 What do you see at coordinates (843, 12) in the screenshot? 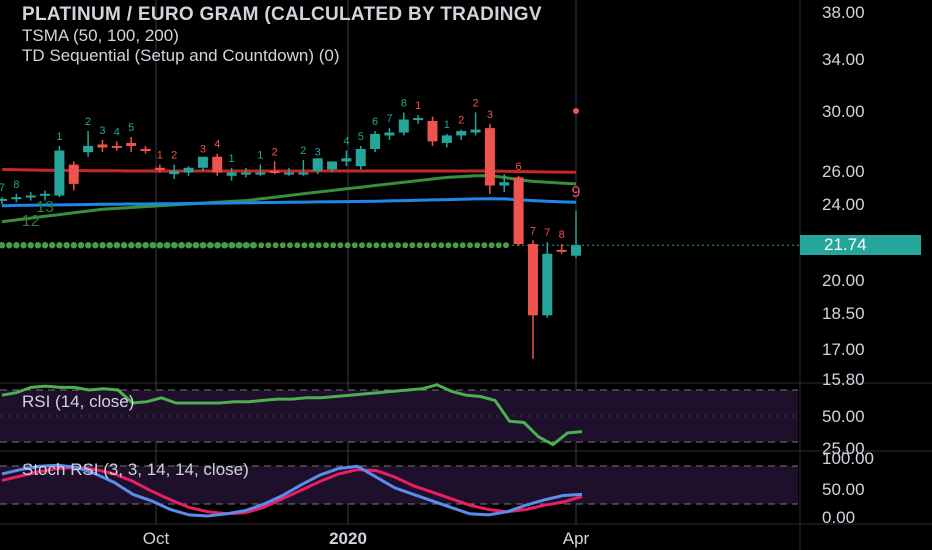
I see `price-tick-label: 38.00` at bounding box center [843, 12].